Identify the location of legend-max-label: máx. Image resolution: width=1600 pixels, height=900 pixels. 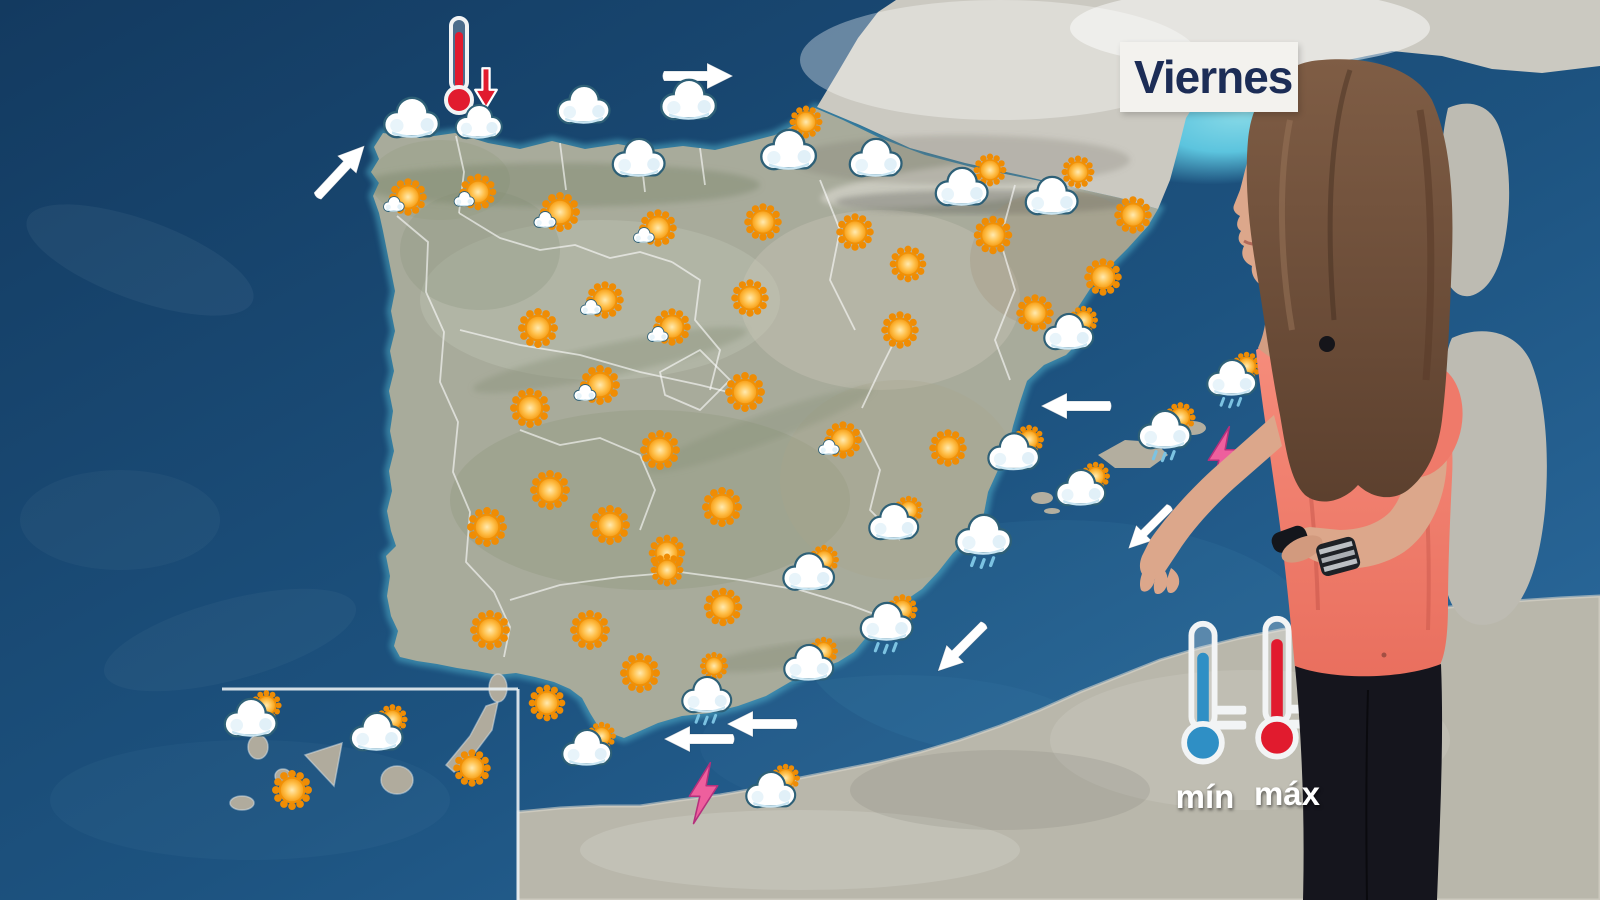
(1287, 793).